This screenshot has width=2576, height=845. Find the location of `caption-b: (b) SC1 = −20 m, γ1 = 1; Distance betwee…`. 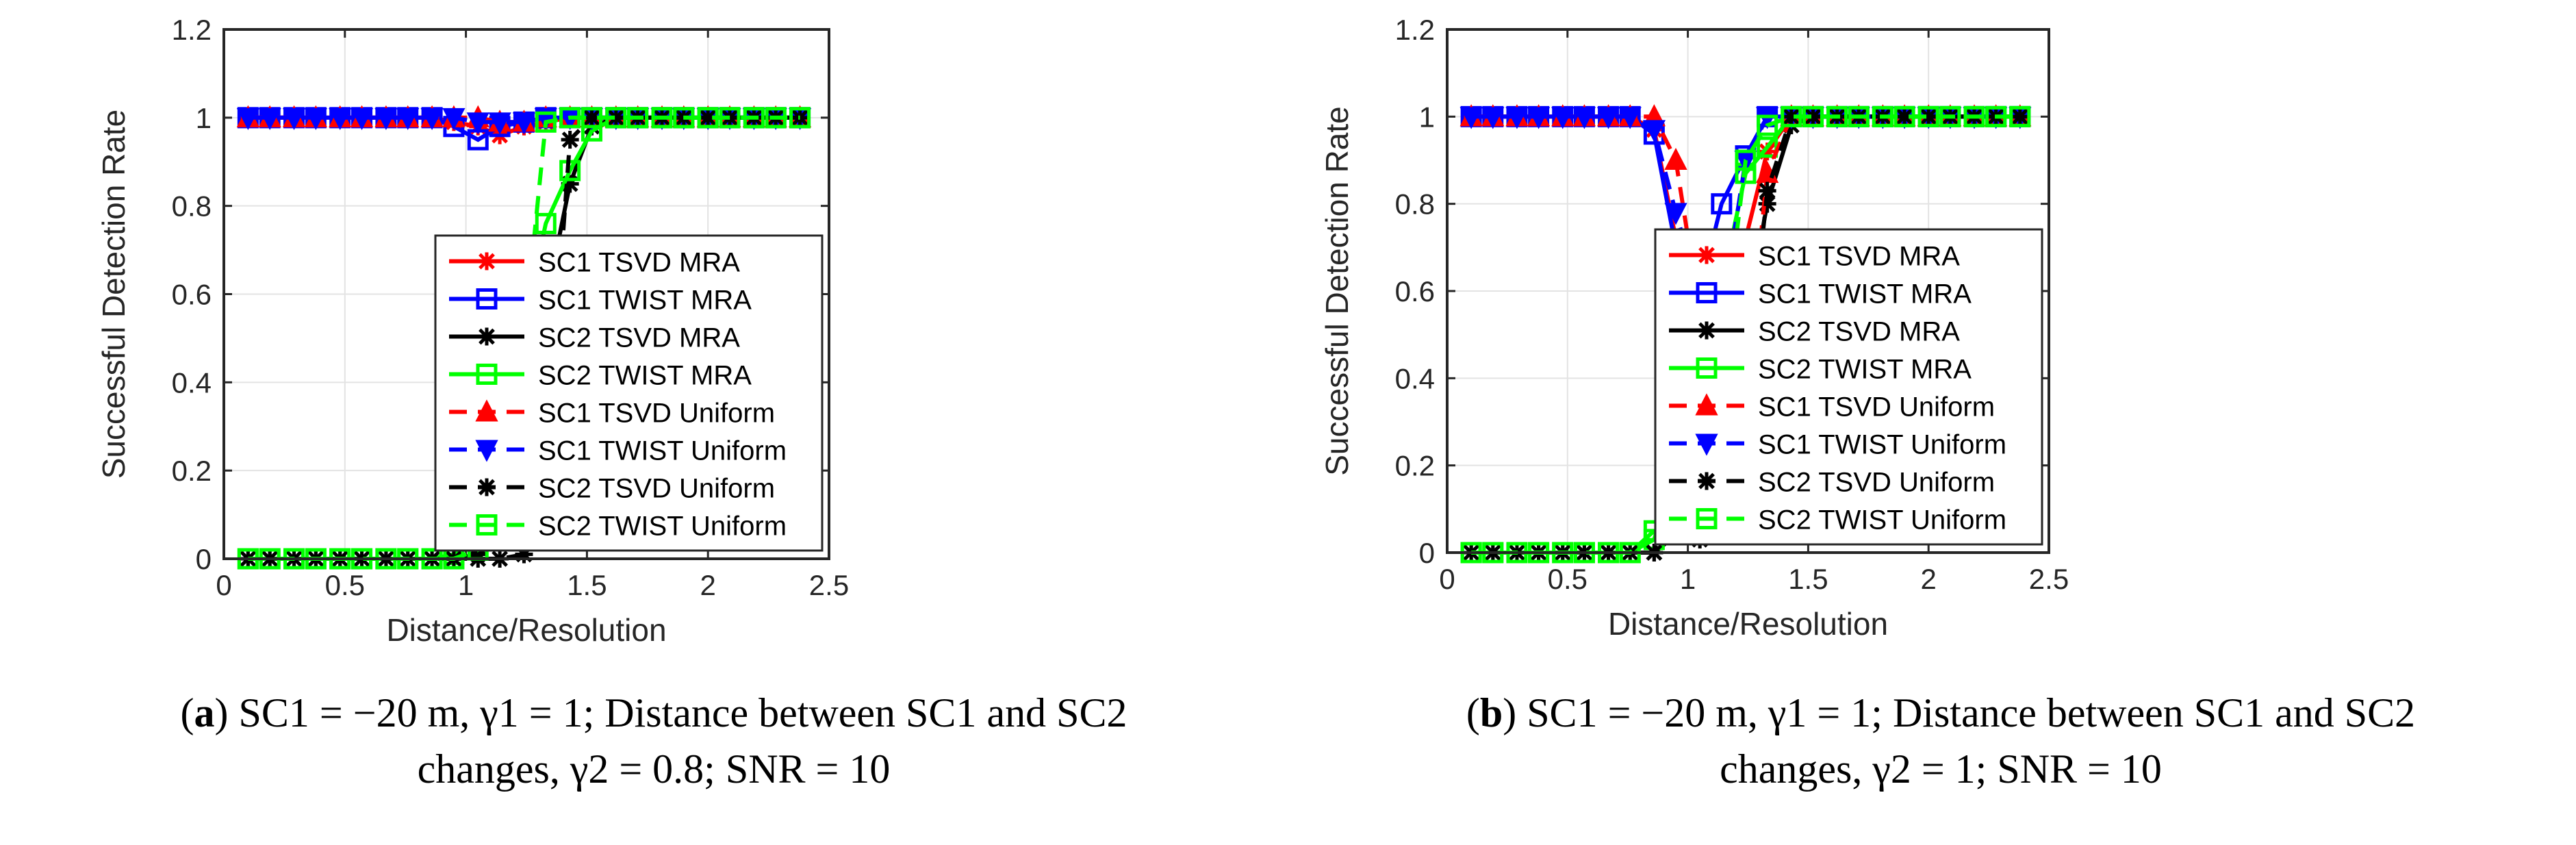

caption-b: (b) SC1 = −20 m, γ1 = 1; Distance betwee… is located at coordinates (1941, 741).